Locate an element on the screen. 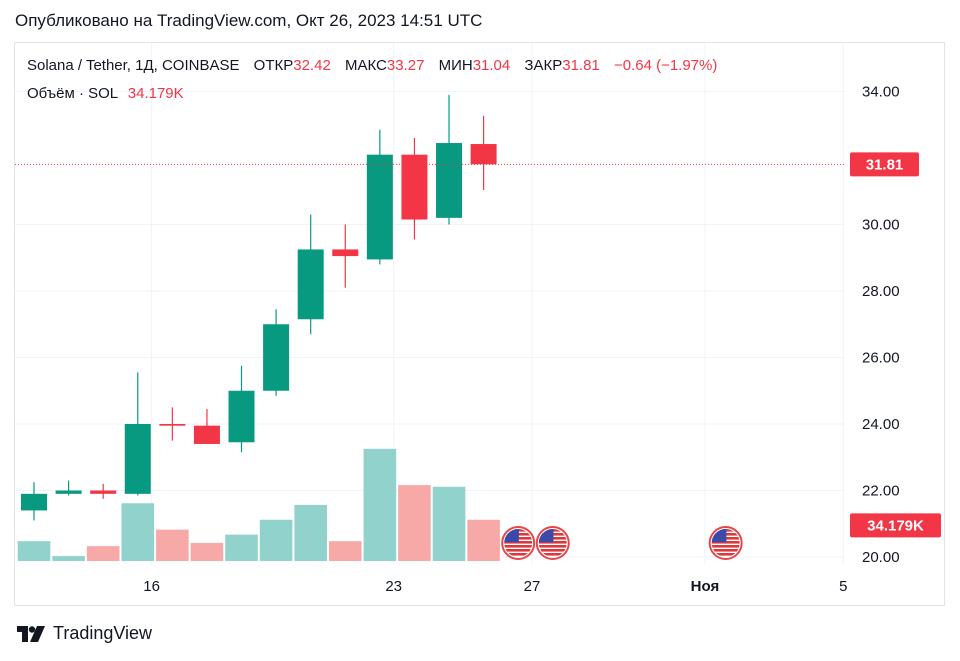 This screenshot has height=661, width=960. x-tick-label: 23 is located at coordinates (393, 586).